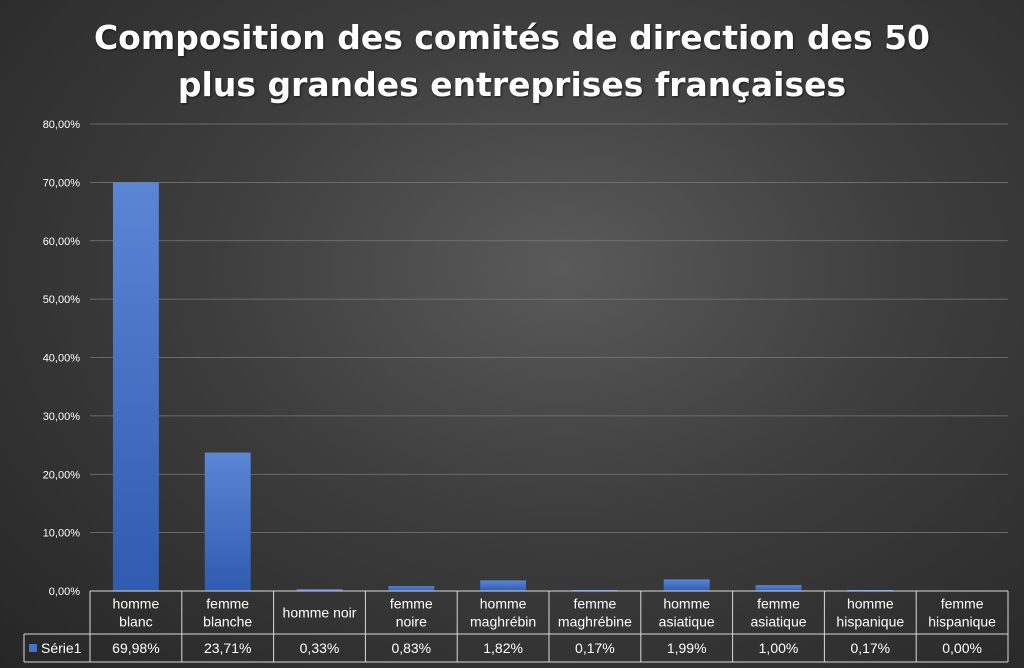 Image resolution: width=1024 pixels, height=668 pixels. Describe the element at coordinates (62, 183) in the screenshot. I see `y-tick-label: 70,00%` at that location.